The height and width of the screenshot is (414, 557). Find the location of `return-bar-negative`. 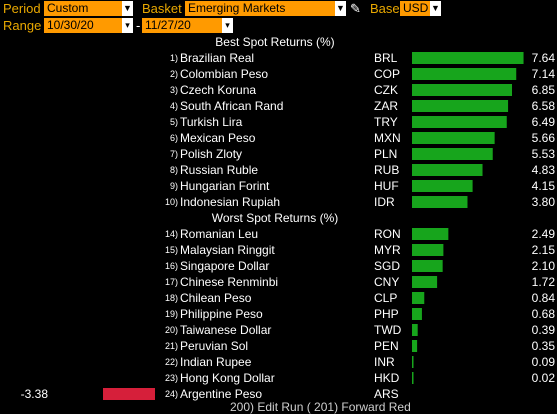

return-bar-negative is located at coordinates (129, 394).